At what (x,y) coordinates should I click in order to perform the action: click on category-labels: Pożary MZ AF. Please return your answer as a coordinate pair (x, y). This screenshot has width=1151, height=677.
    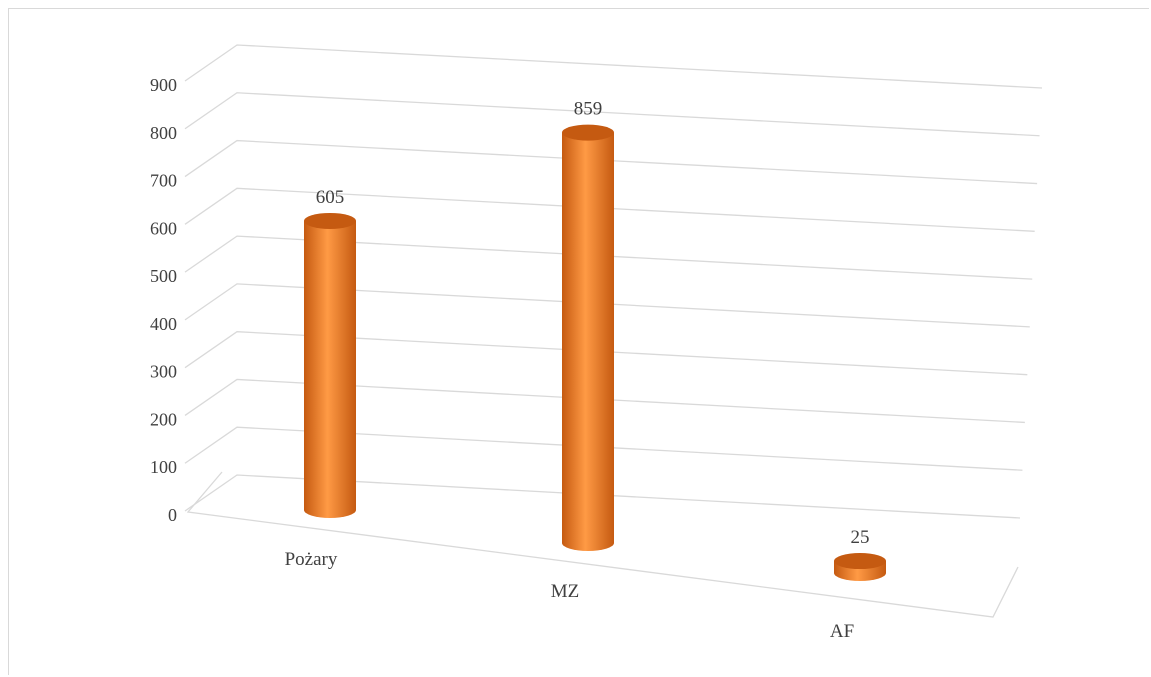
    Looking at the image, I should click on (570, 595).